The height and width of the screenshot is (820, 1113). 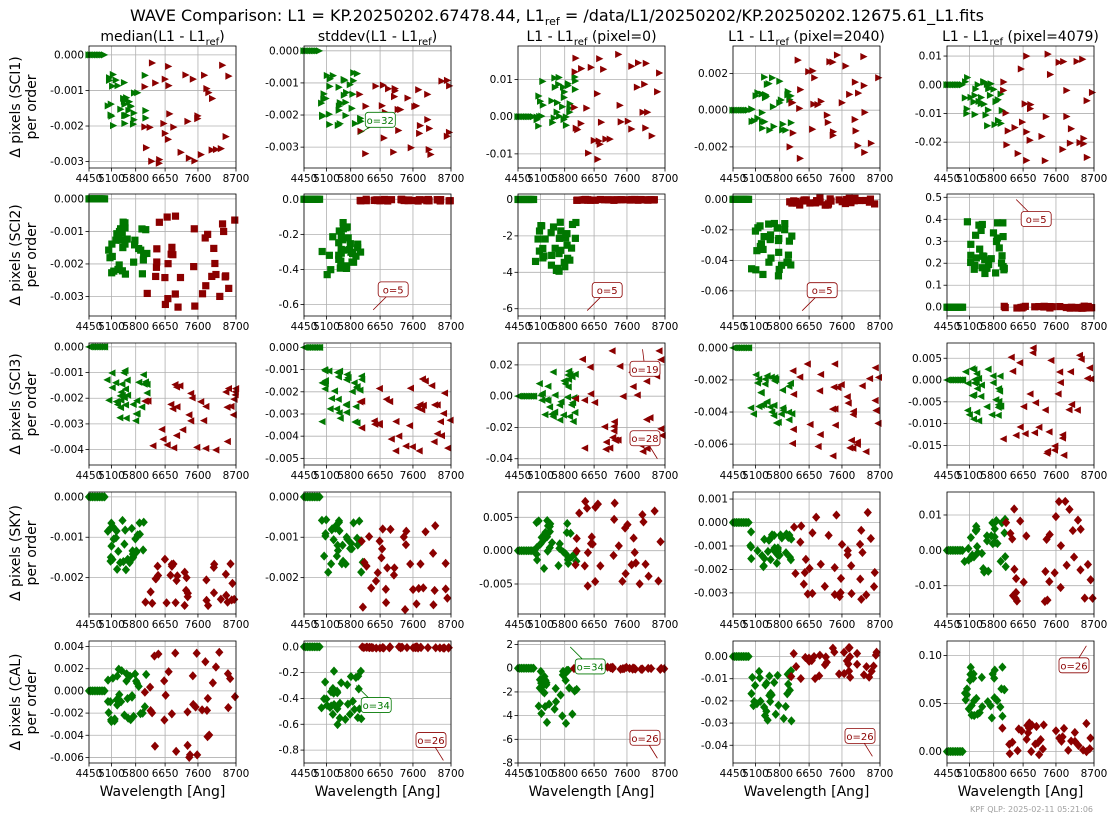 I want to click on annotation-text: o=5, so click(x=822, y=291).